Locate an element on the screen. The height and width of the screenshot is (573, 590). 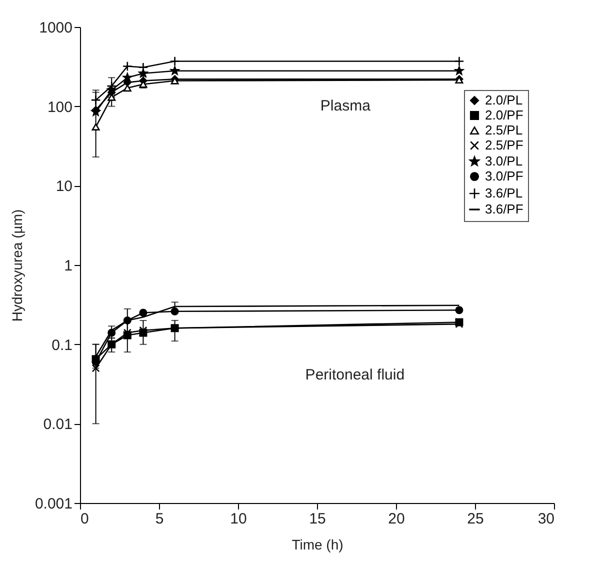
x-tick-label: 25 is located at coordinates (475, 519).